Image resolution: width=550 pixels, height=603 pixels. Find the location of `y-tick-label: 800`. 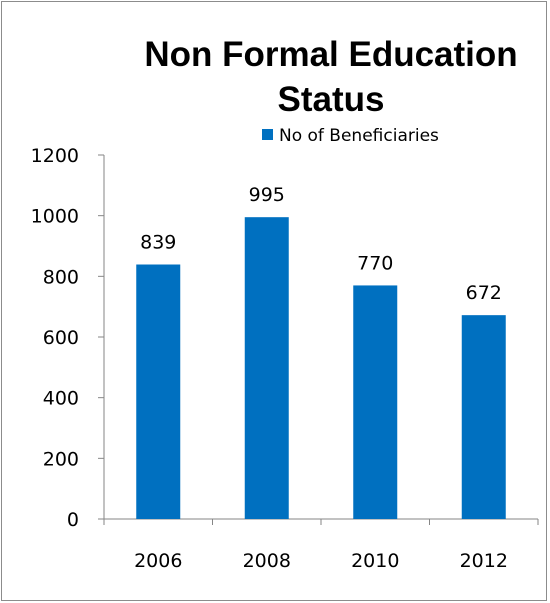

y-tick-label: 800 is located at coordinates (61, 277).